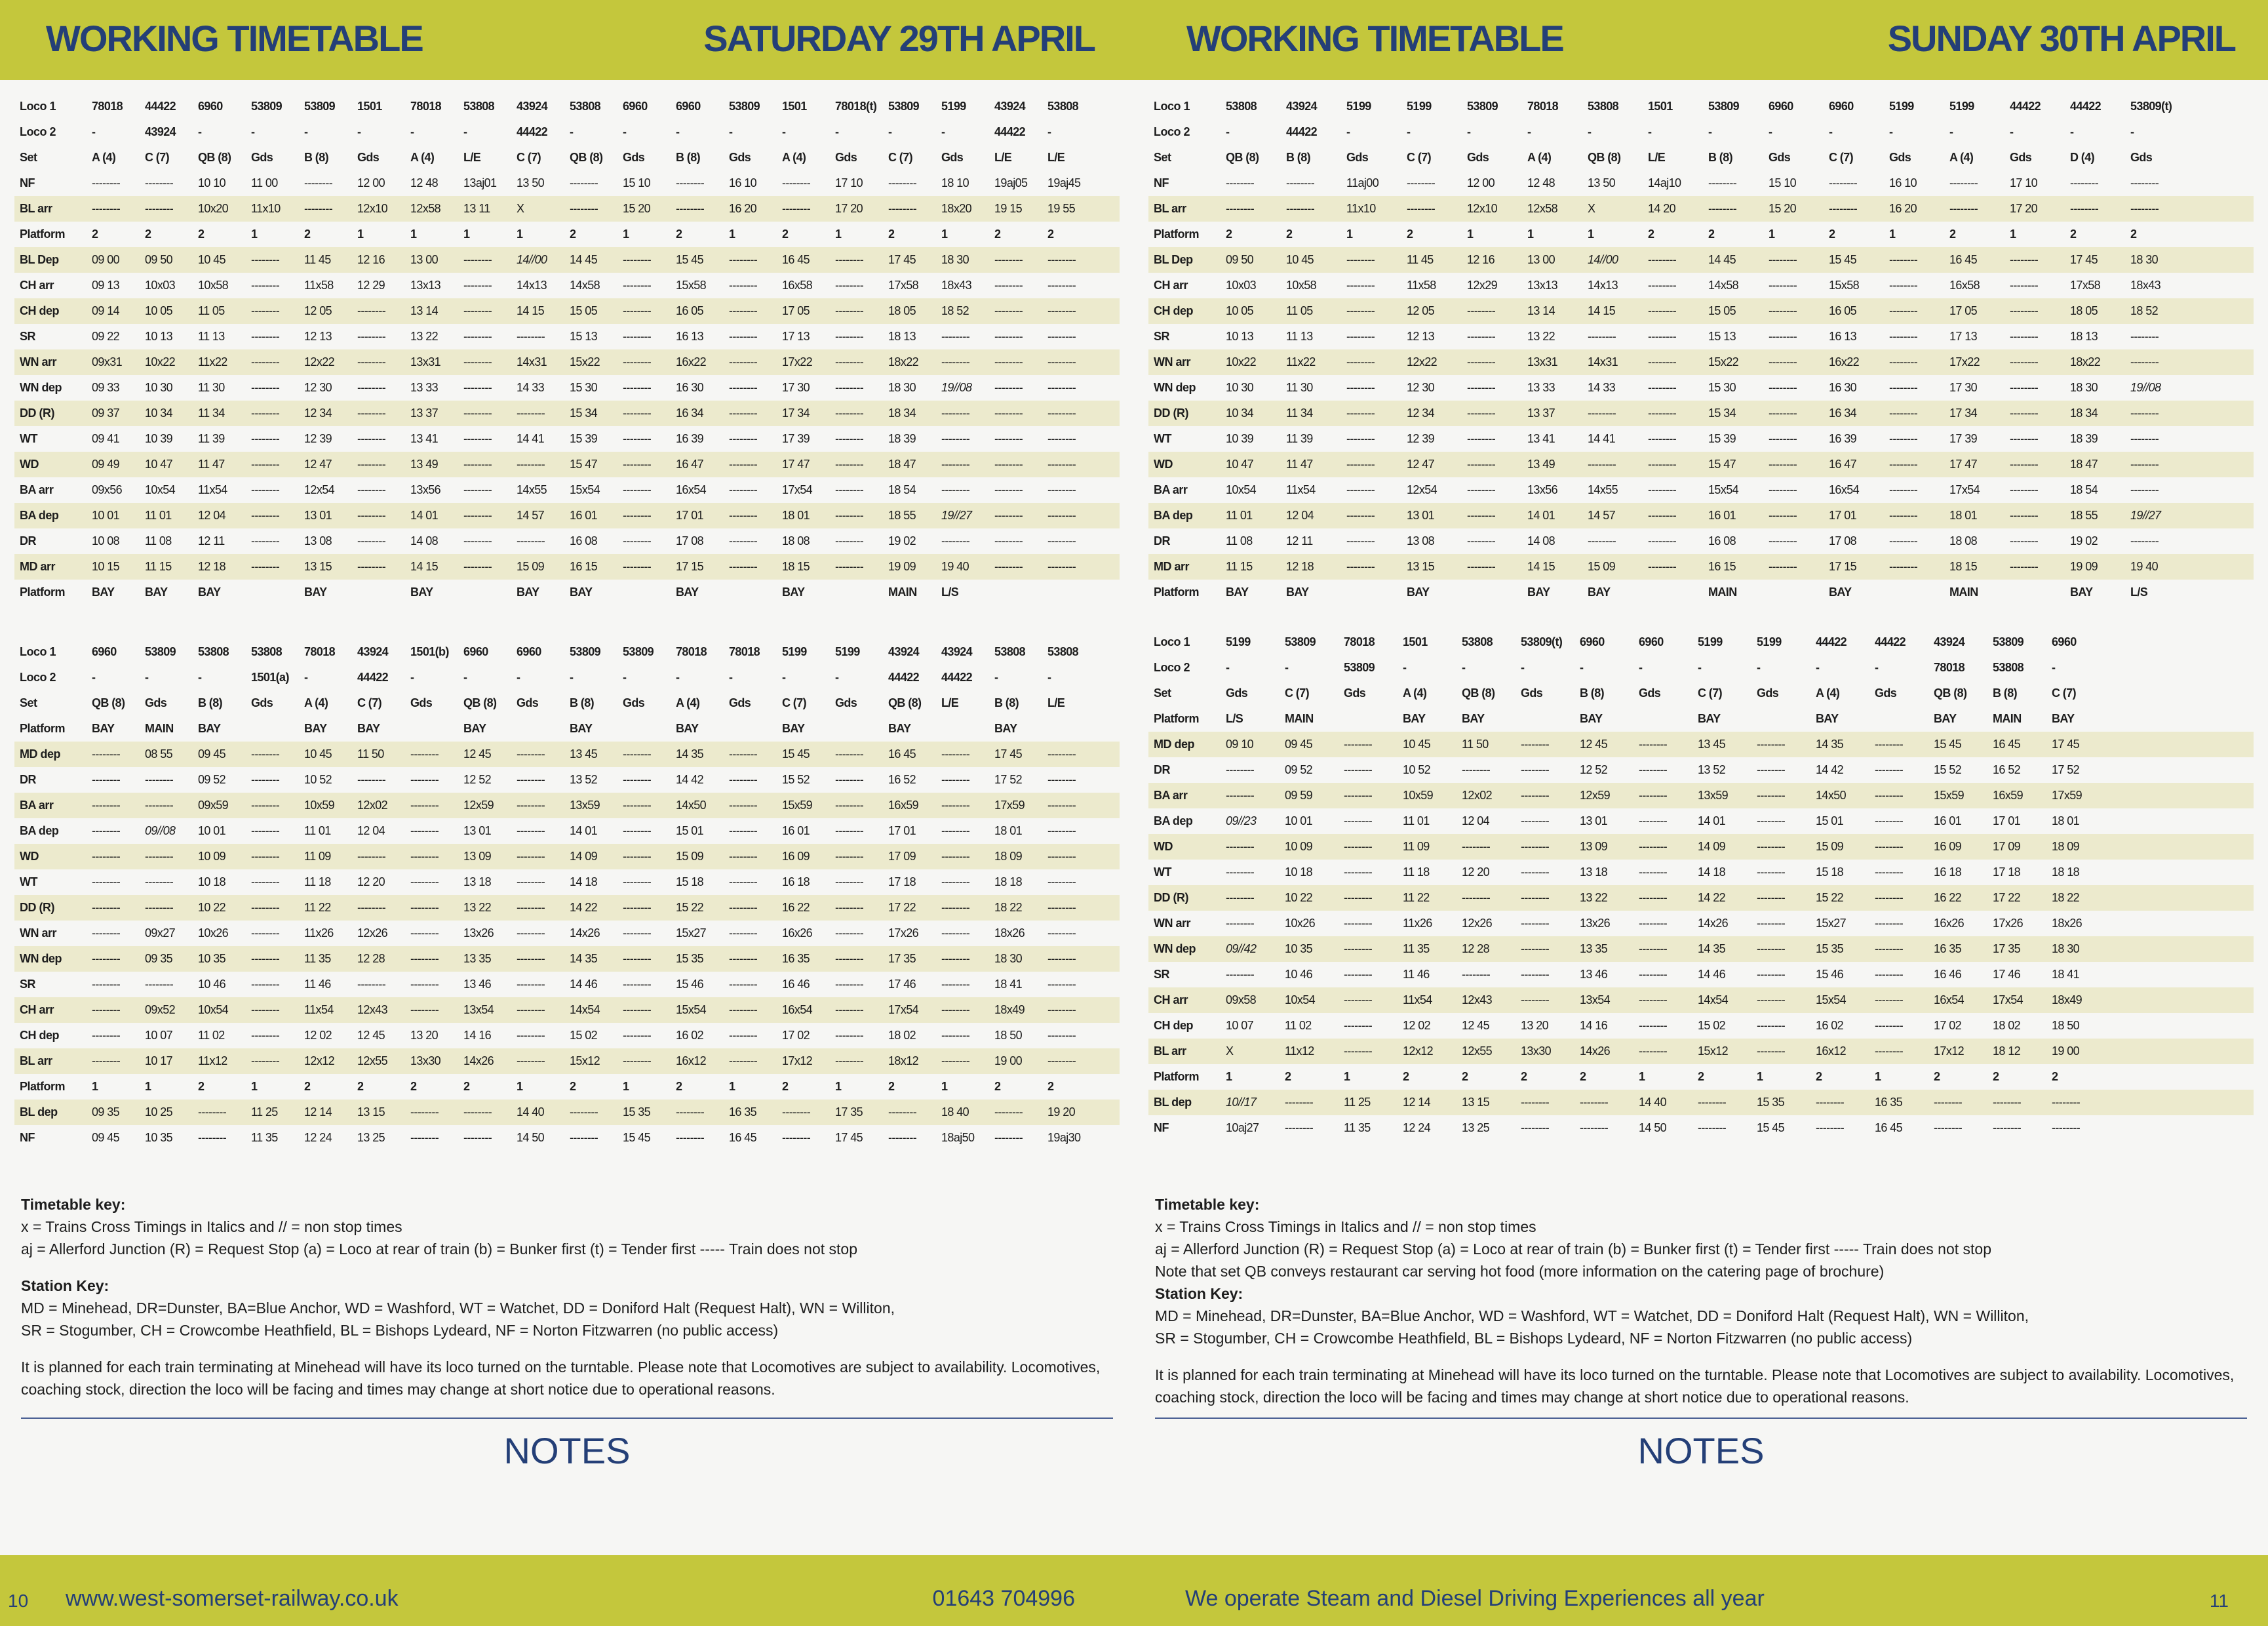 The height and width of the screenshot is (1626, 2268). Describe the element at coordinates (159, 958) in the screenshot. I see `table-cell: 09 35` at that location.